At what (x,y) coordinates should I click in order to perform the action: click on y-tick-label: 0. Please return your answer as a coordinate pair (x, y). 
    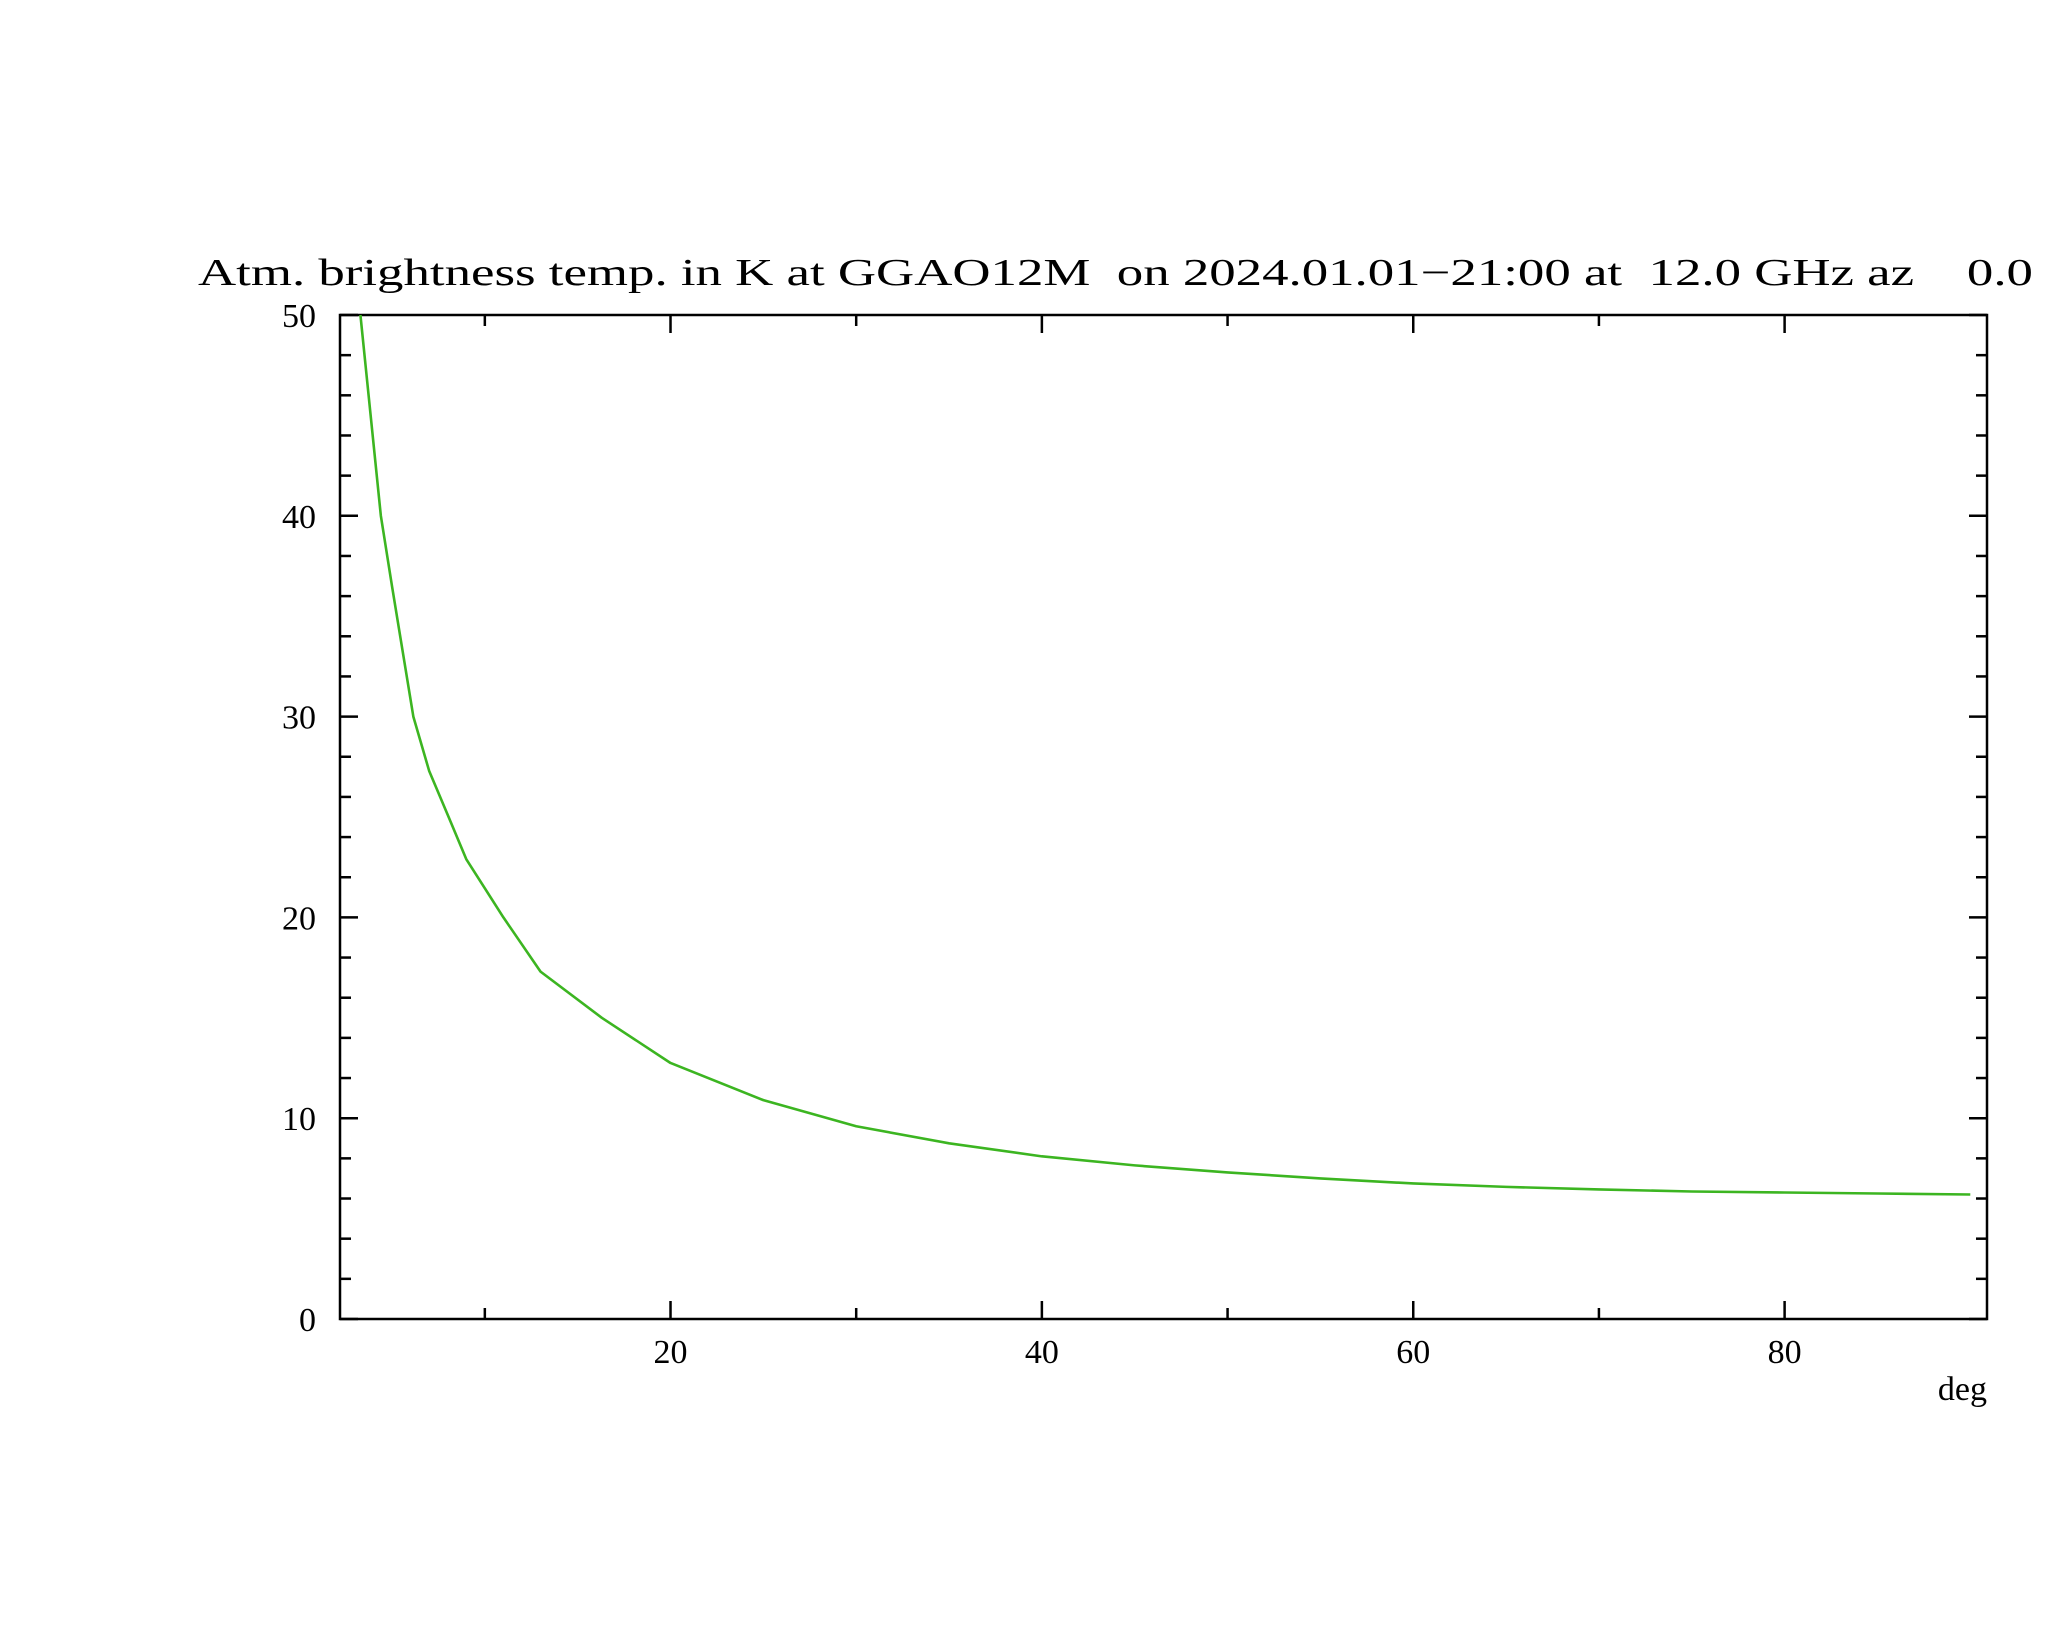
    Looking at the image, I should click on (307, 1320).